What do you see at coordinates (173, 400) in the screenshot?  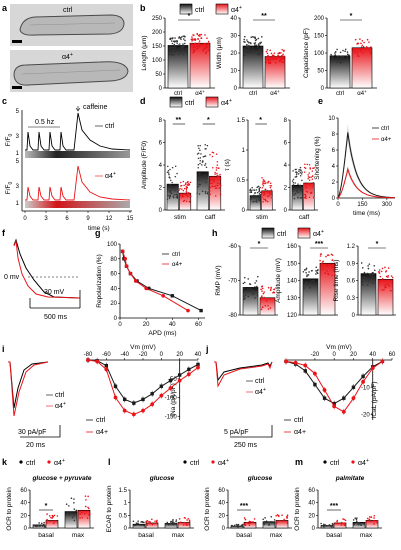 I see `i-ylabel: INa (pA/pF)` at bounding box center [173, 400].